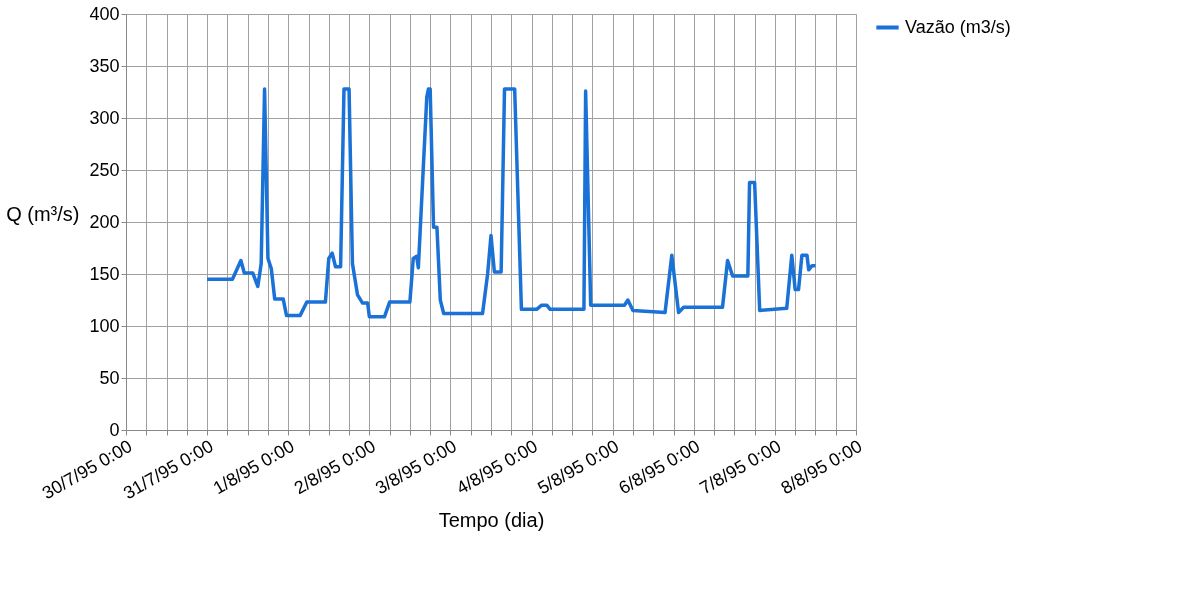  I want to click on legend-label: Vazão (m3/s), so click(958, 26).